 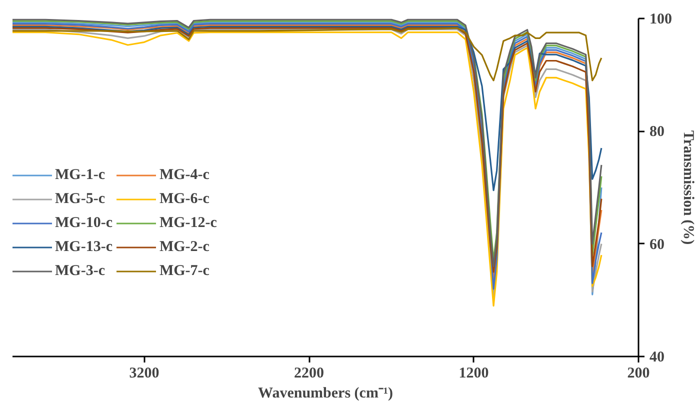 I want to click on legend-label: MG-3-c, so click(x=80, y=271).